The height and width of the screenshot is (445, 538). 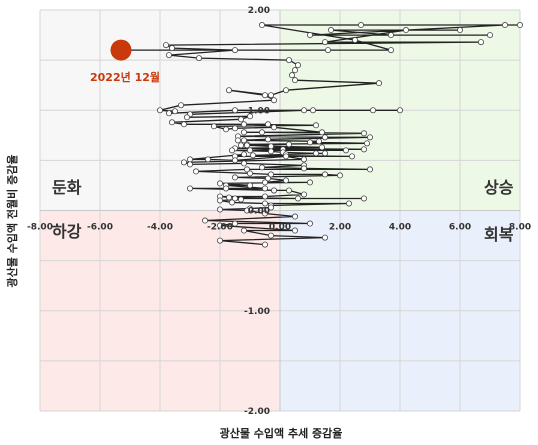 I want to click on y-tick-label: -1.00, so click(x=257, y=312).